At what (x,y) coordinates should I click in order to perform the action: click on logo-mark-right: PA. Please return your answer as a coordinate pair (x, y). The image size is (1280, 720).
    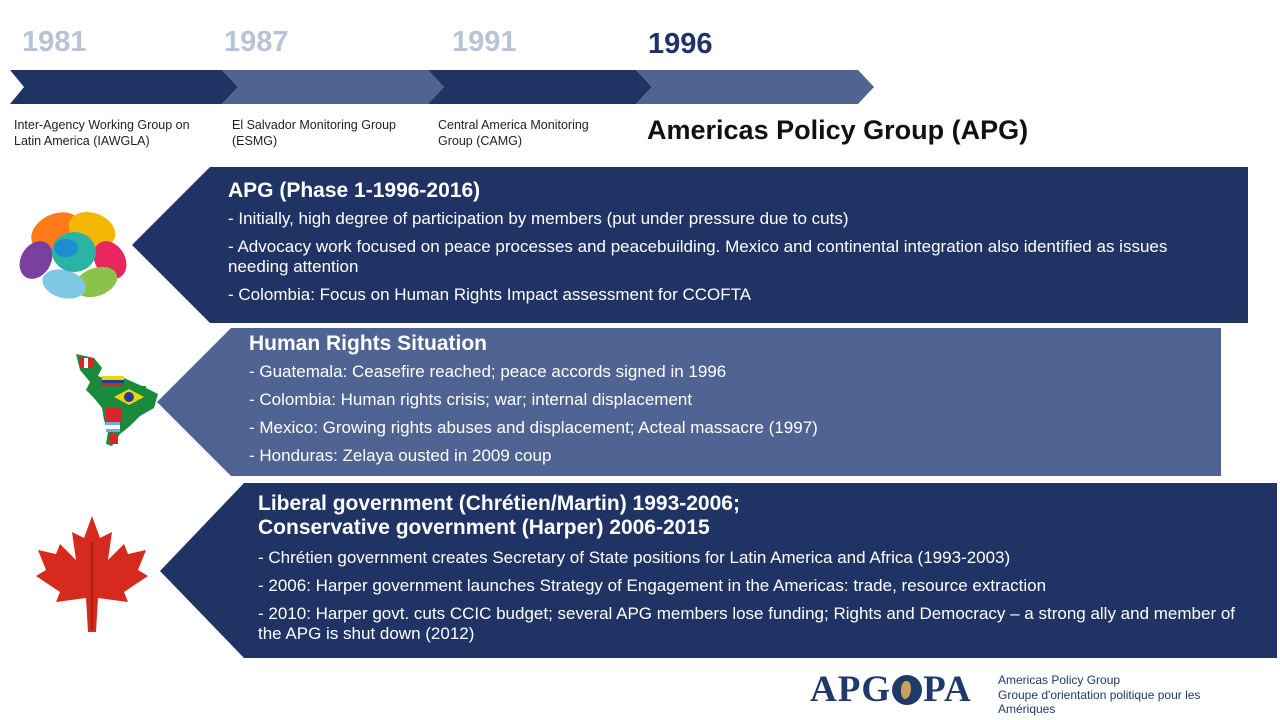
    Looking at the image, I should click on (947, 689).